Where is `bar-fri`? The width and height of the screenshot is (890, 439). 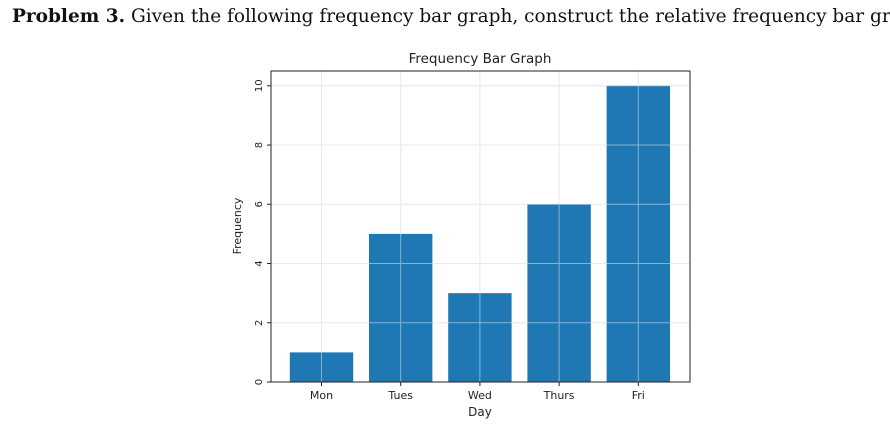 bar-fri is located at coordinates (638, 234).